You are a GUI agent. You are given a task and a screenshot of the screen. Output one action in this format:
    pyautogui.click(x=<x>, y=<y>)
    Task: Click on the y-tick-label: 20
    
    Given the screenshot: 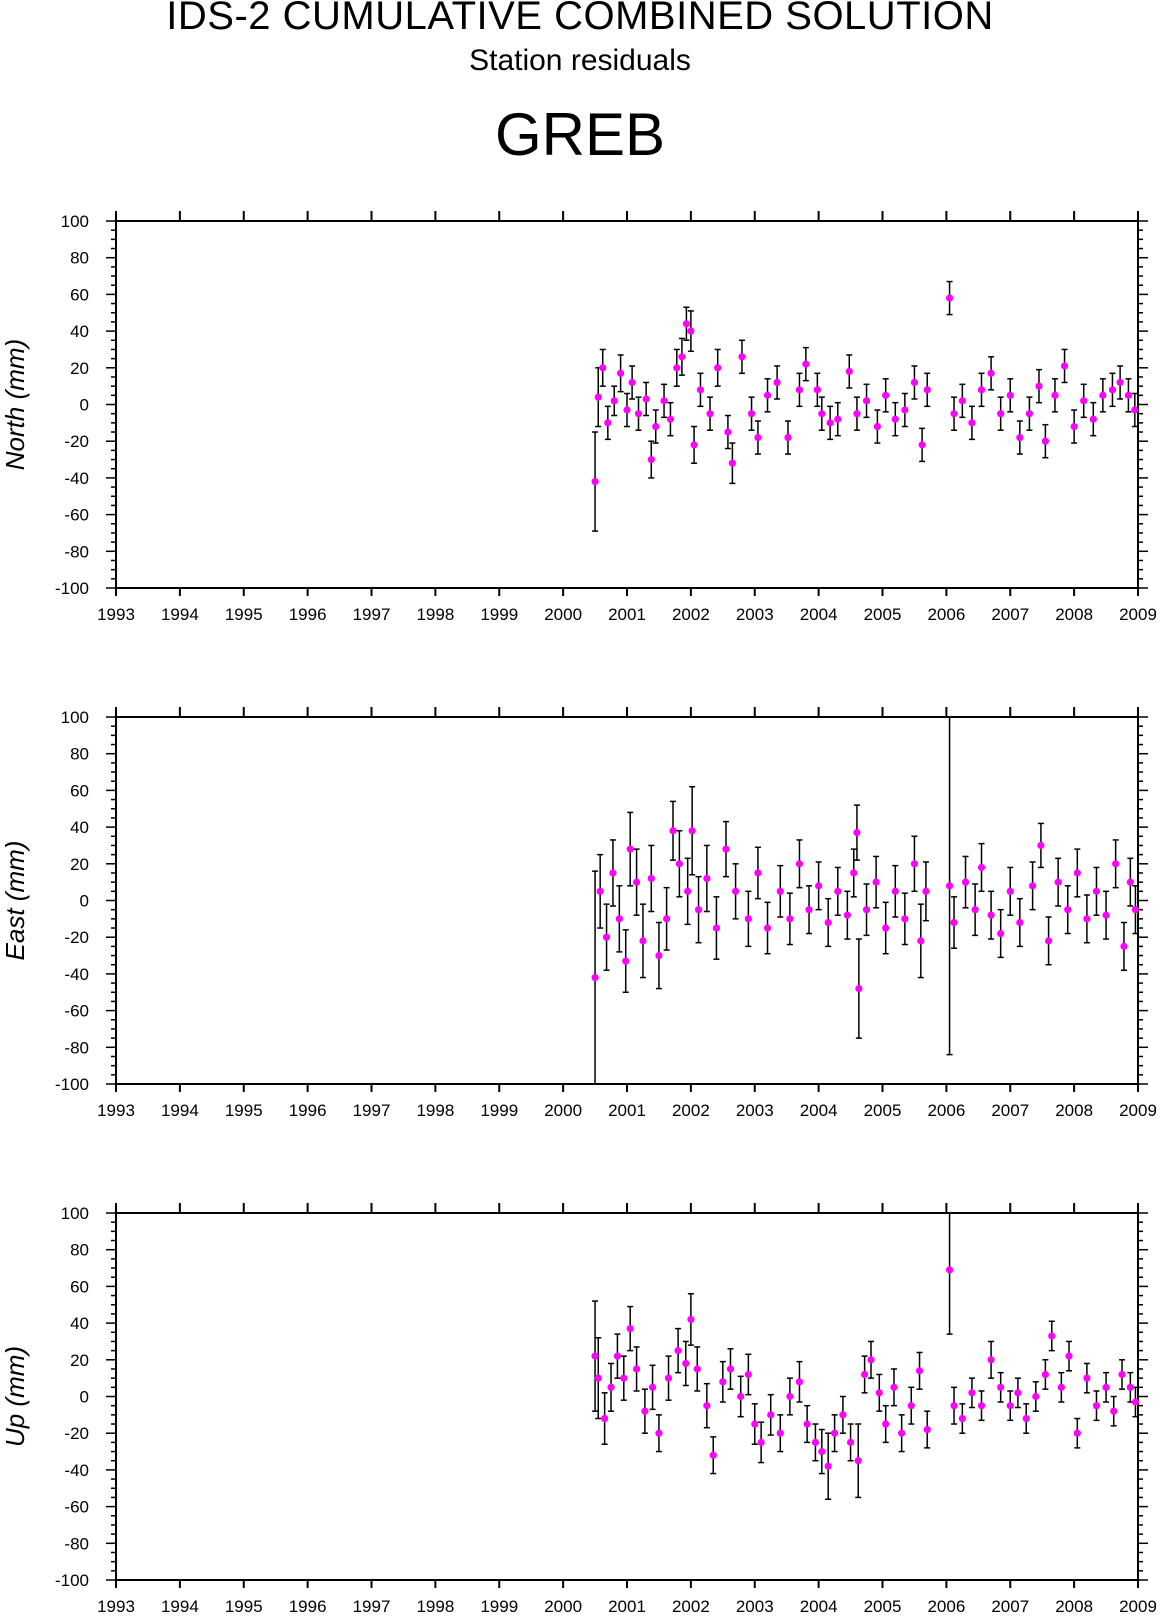 What is the action you would take?
    pyautogui.click(x=79, y=1360)
    